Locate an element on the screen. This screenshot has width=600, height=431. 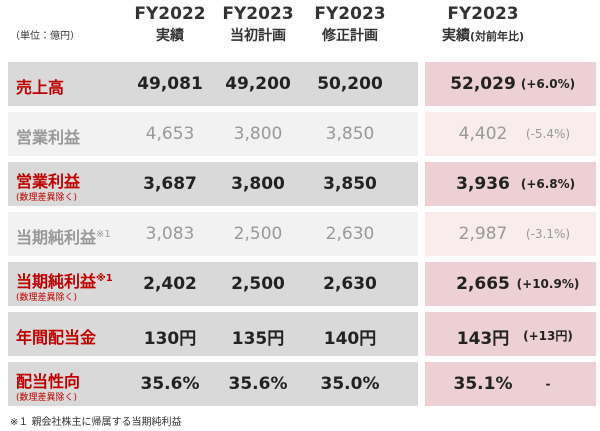
row-label-text: 配当性向 is located at coordinates (48, 381).